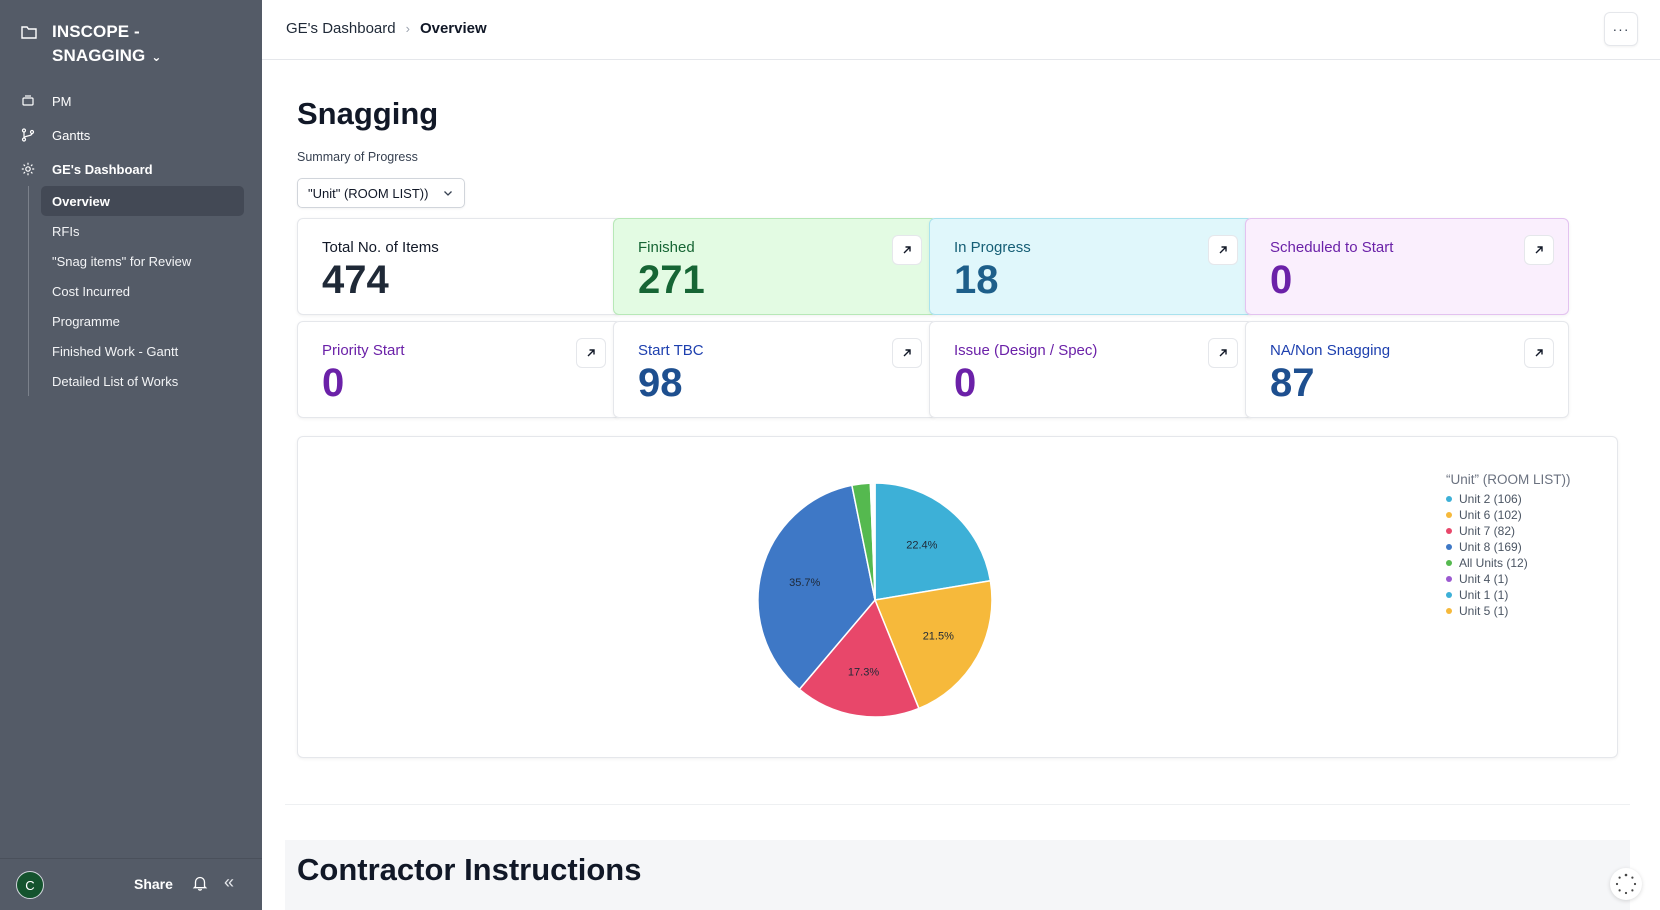  I want to click on legend-item: All Units (12), so click(1508, 563).